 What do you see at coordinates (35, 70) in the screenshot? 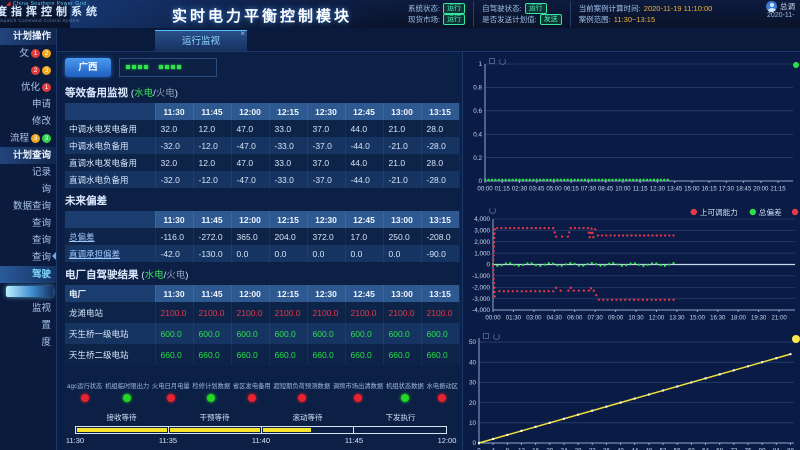
I see `count-badge: 2` at bounding box center [35, 70].